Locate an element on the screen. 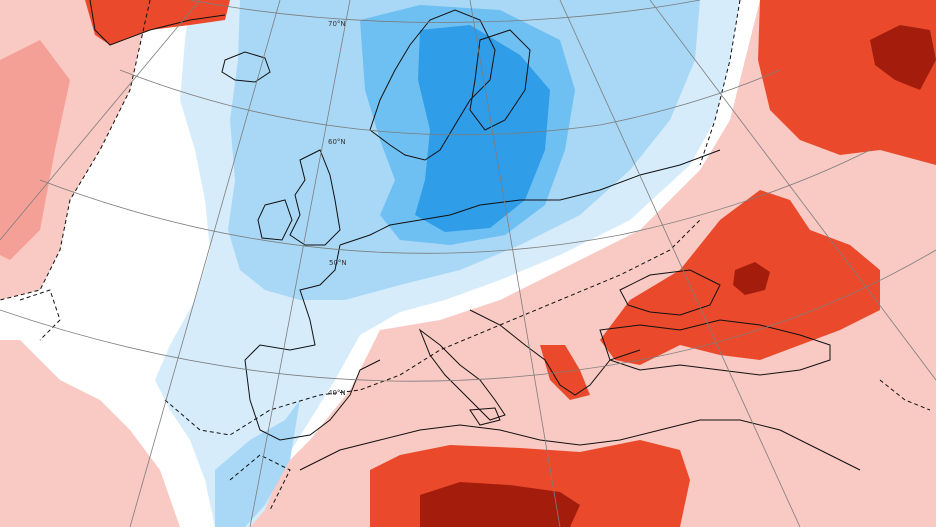  coastline-black-sea is located at coordinates (670, 292).